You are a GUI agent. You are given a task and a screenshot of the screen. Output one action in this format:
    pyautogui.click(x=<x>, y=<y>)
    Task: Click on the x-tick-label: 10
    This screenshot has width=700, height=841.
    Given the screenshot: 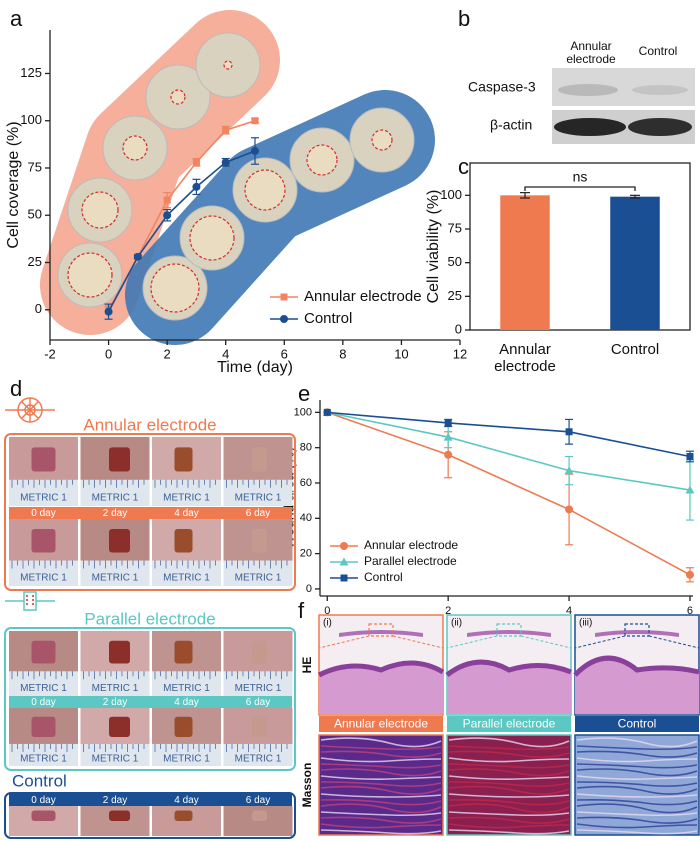 What is the action you would take?
    pyautogui.click(x=401, y=353)
    